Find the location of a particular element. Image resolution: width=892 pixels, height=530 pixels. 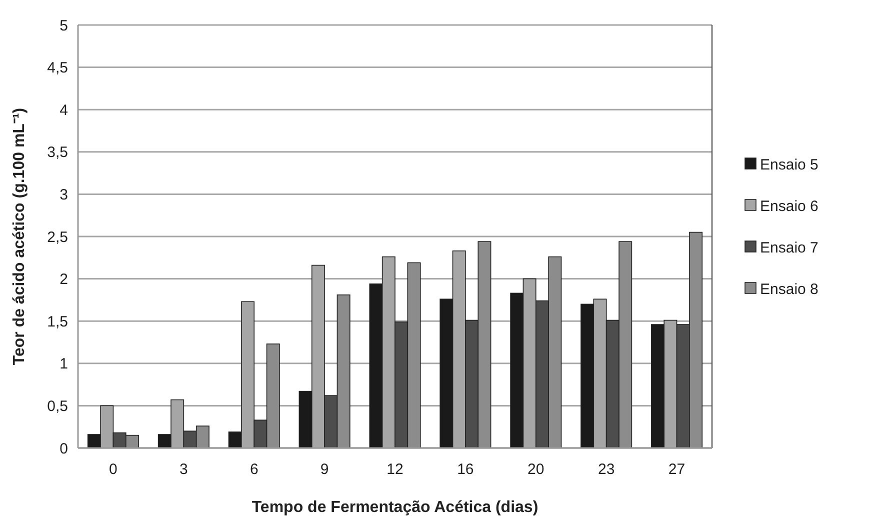

y-tick-label: 0 is located at coordinates (64, 449).